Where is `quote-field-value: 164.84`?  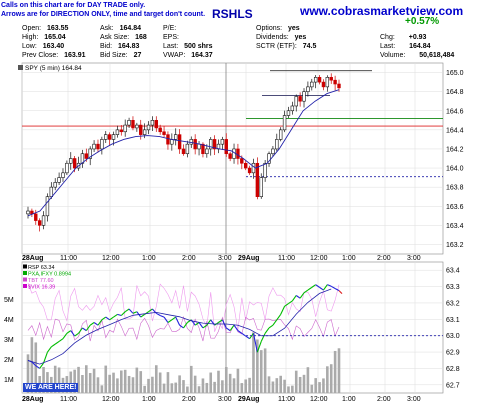
quote-field-value: 164.84 is located at coordinates (419, 46).